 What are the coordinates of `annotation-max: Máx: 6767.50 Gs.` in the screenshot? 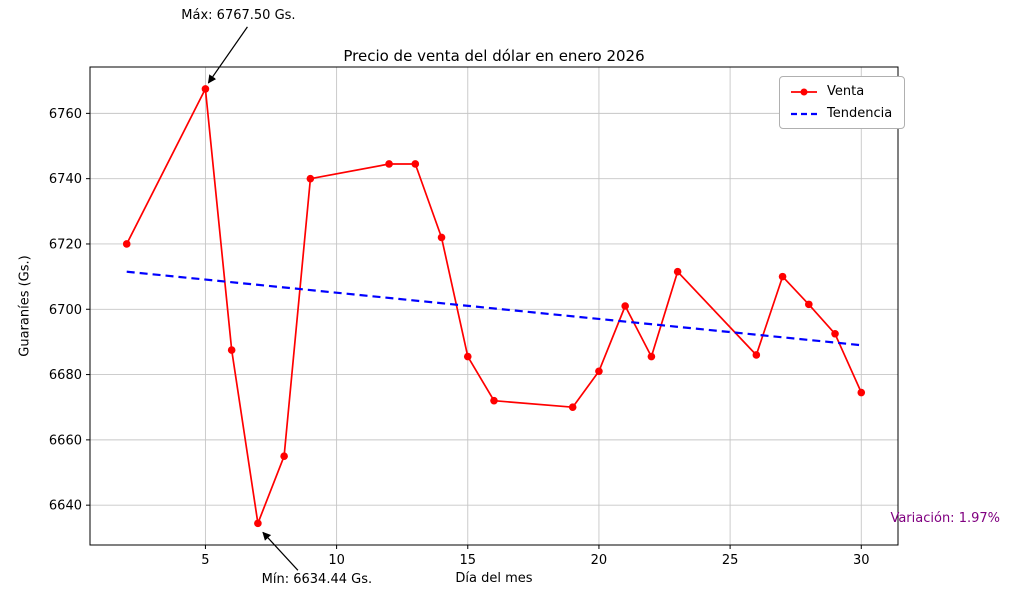 It's located at (238, 15).